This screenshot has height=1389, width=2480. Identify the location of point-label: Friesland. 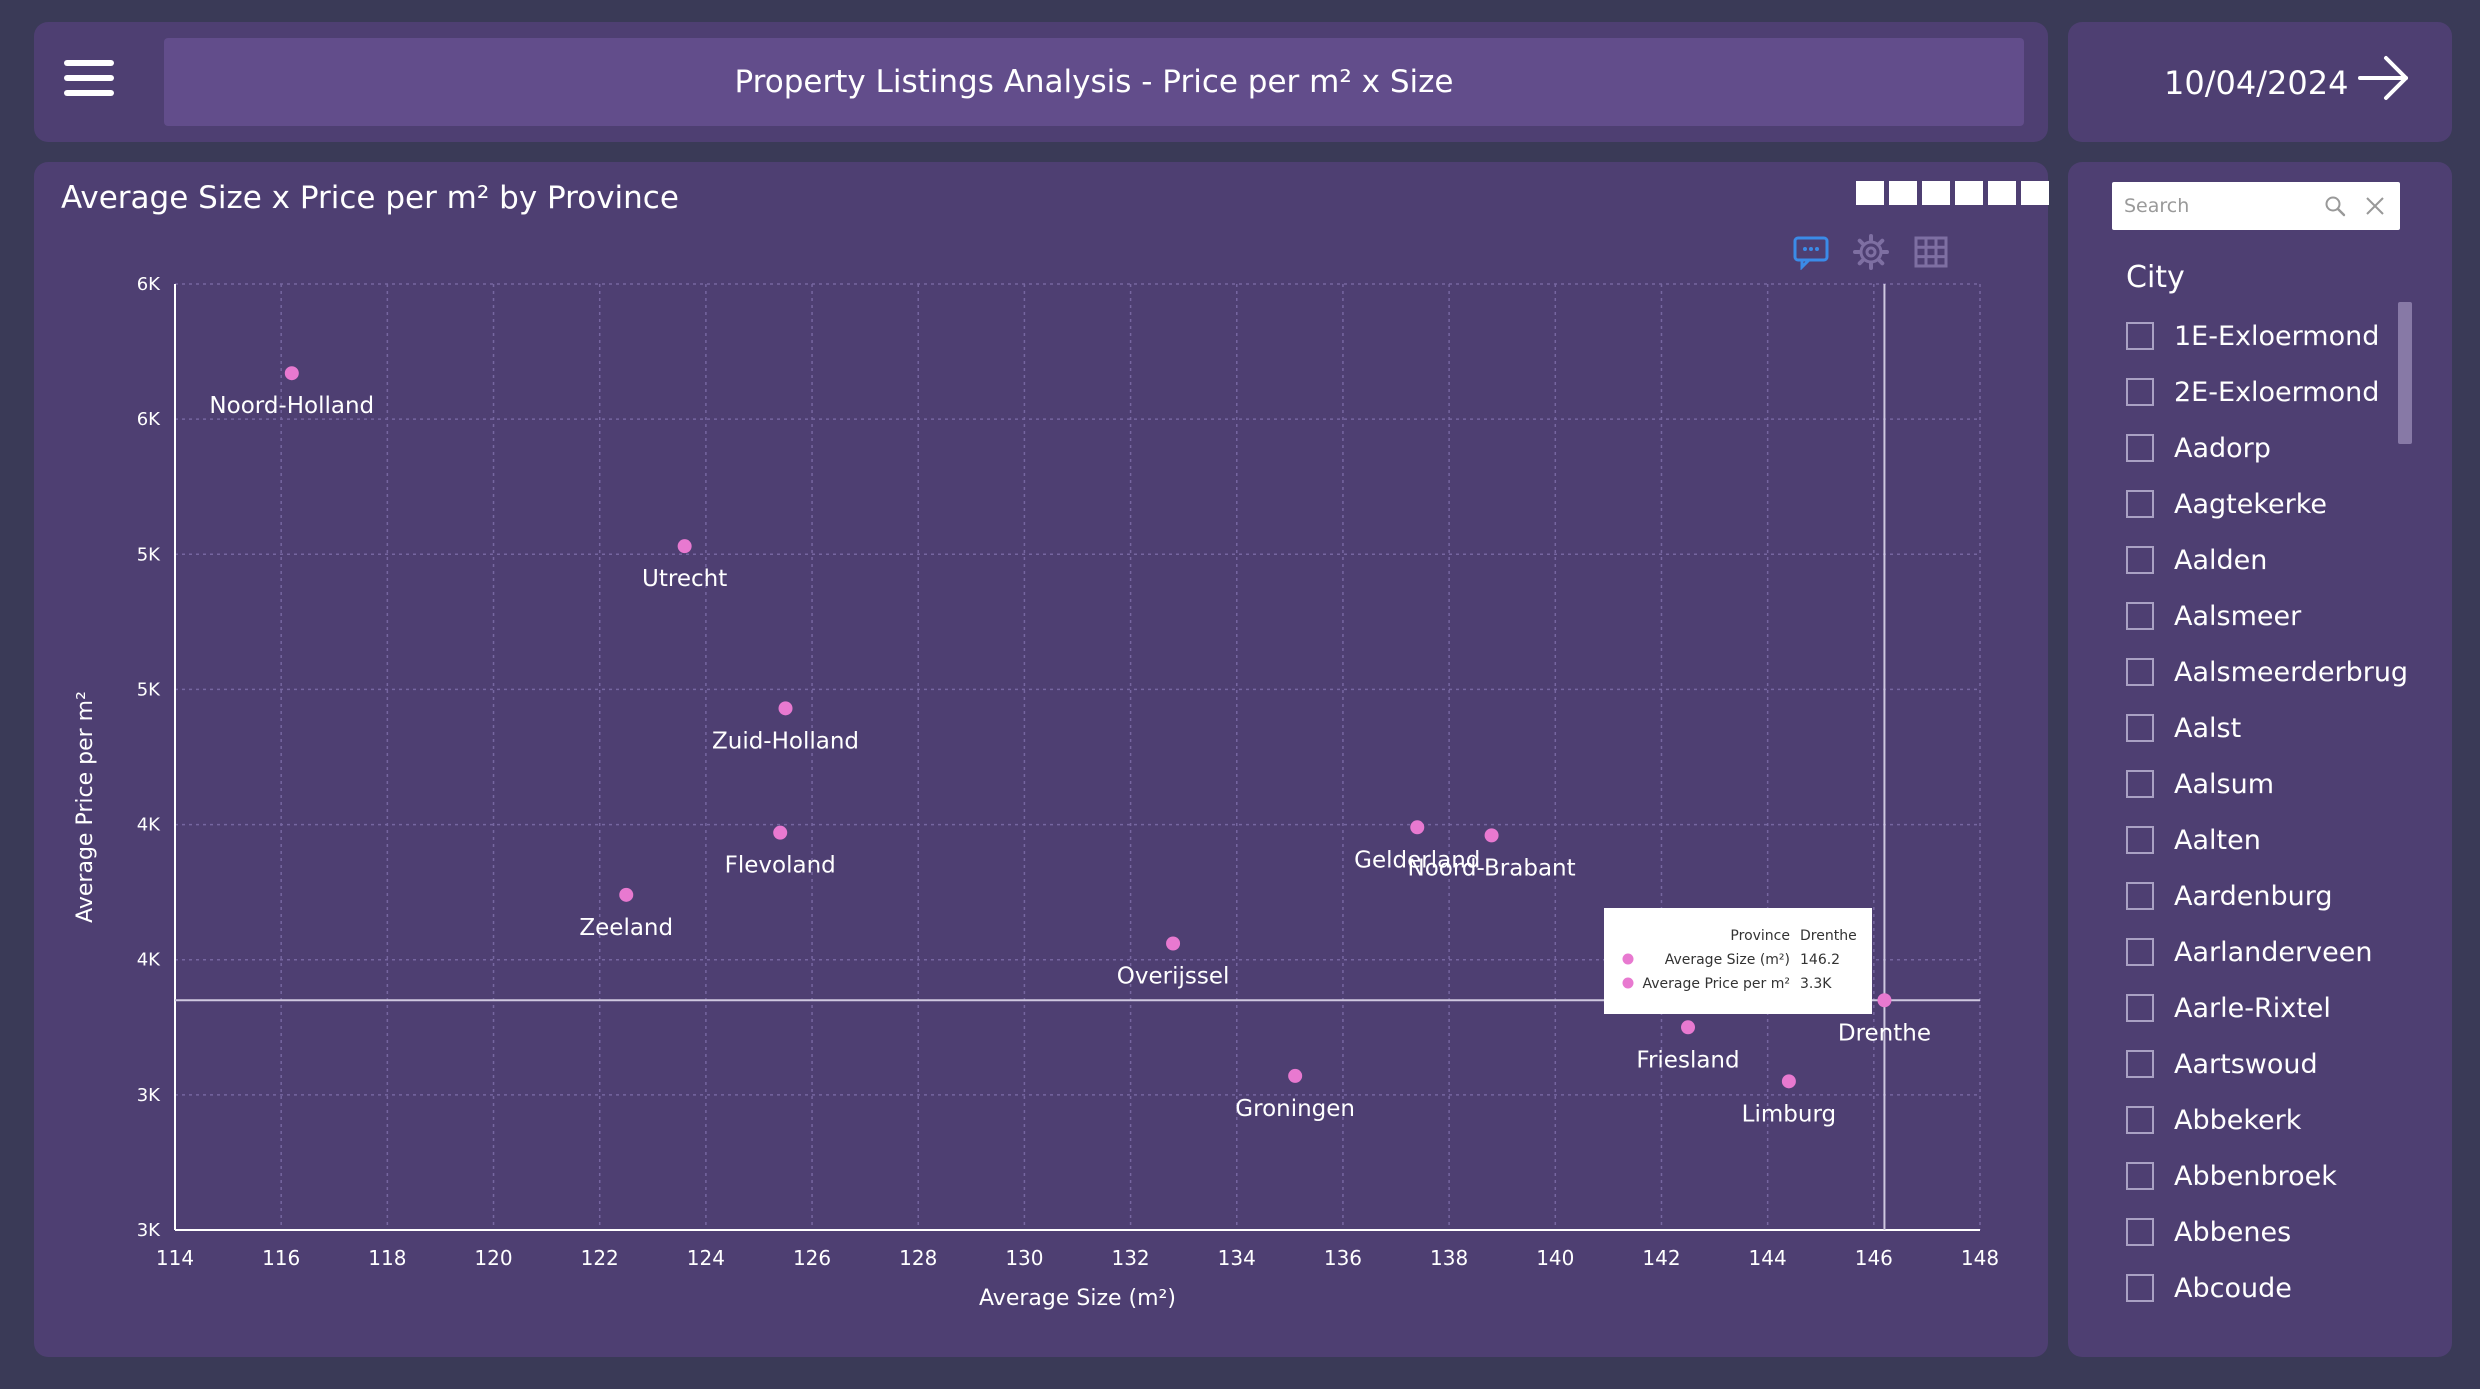
(1687, 1060).